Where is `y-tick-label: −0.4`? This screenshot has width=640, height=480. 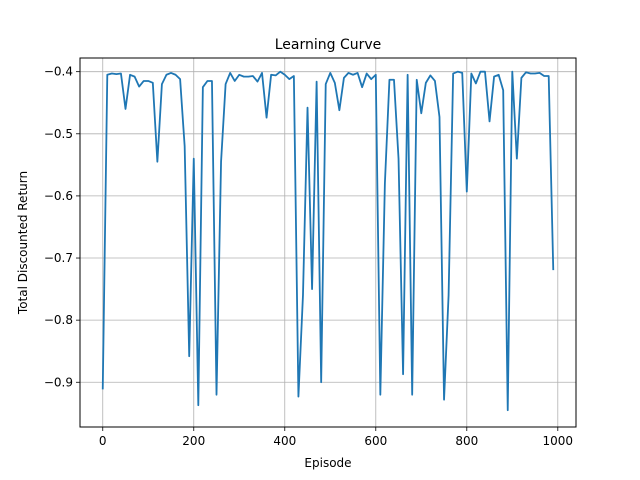
y-tick-label: −0.4 is located at coordinates (58, 72).